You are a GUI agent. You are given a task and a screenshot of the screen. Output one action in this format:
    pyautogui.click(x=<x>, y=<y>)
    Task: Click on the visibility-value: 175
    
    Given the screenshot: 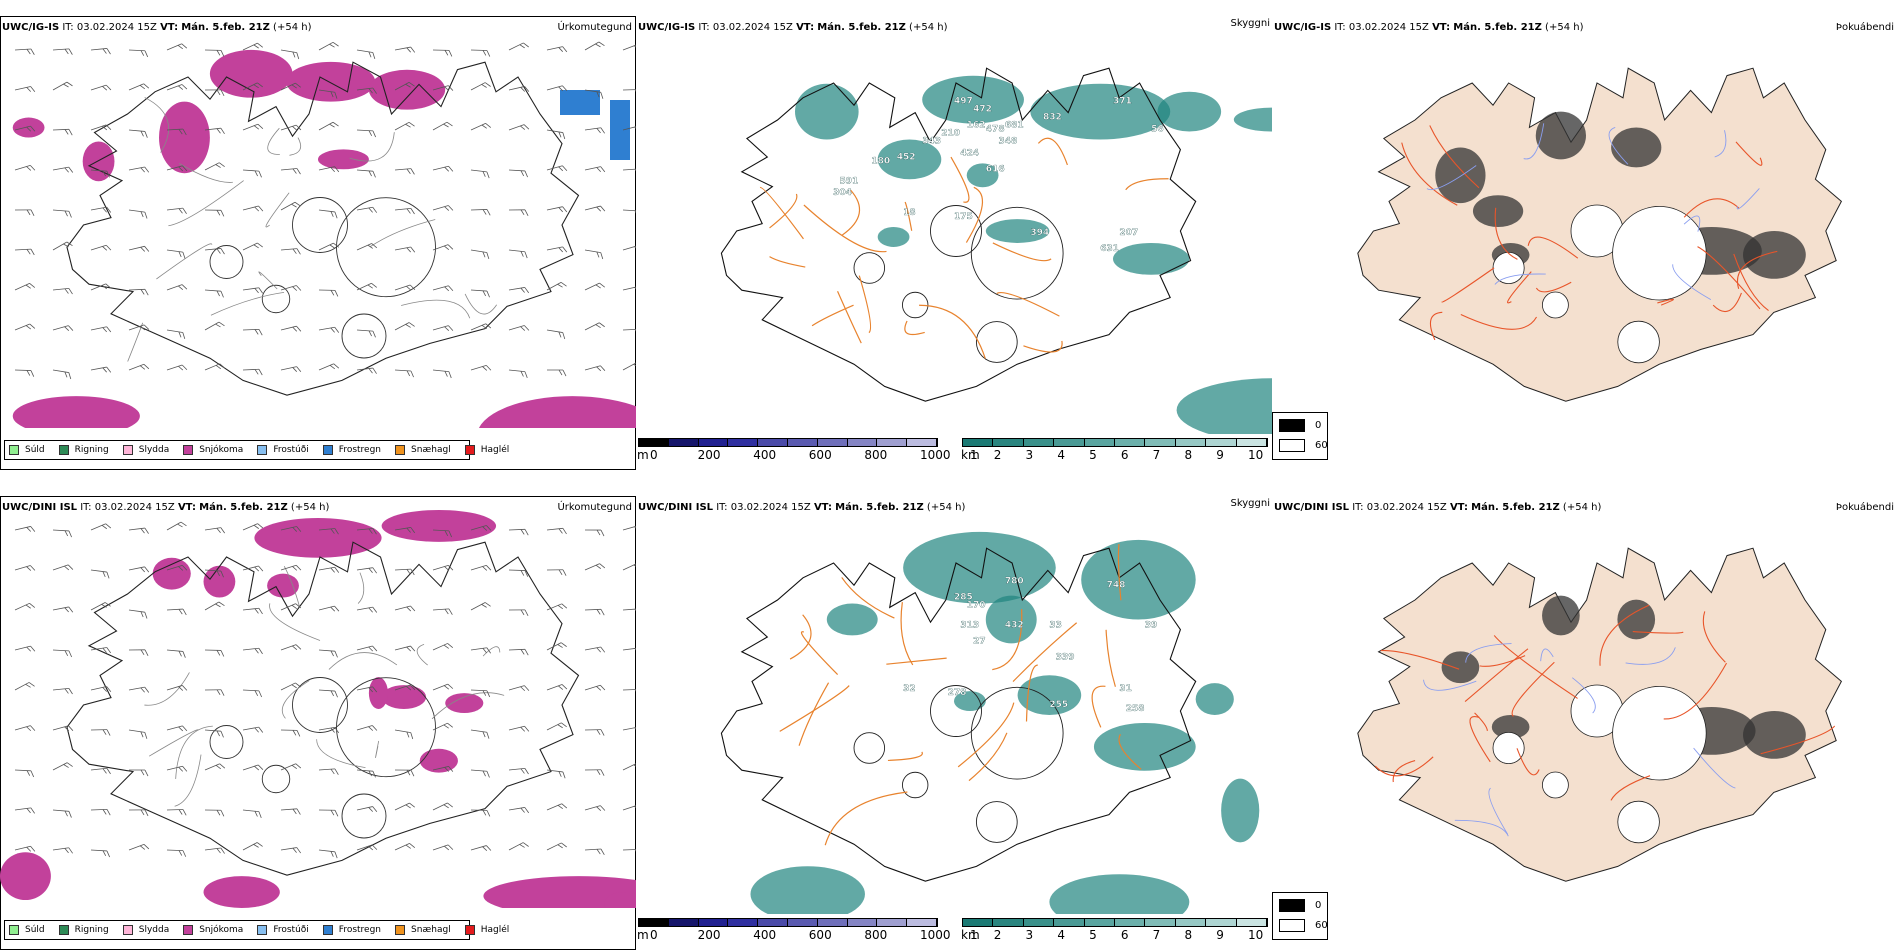 What is the action you would take?
    pyautogui.click(x=963, y=217)
    